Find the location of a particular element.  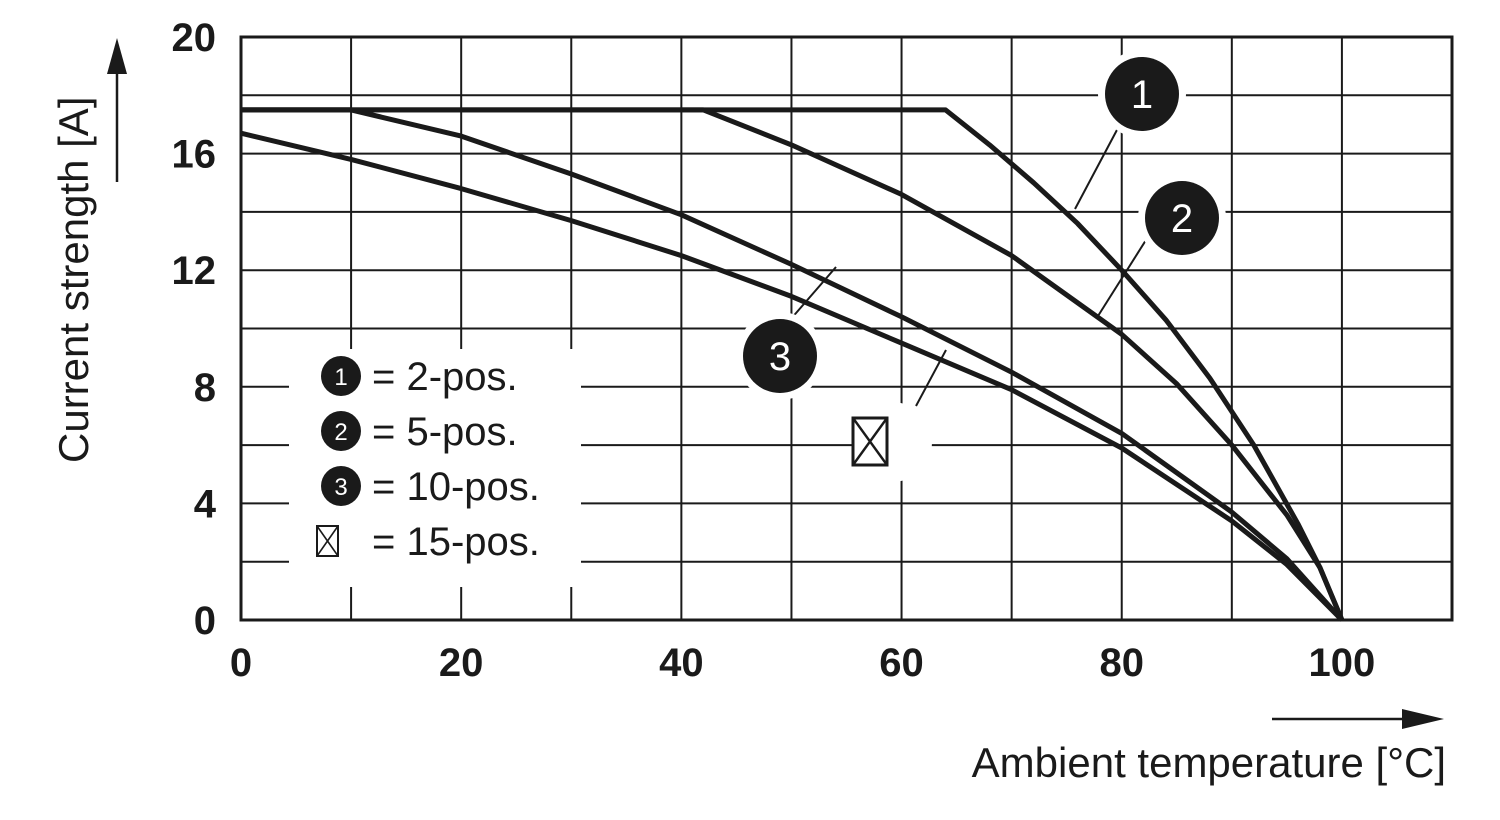

legend-item-label: = 10-pos. is located at coordinates (456, 487).